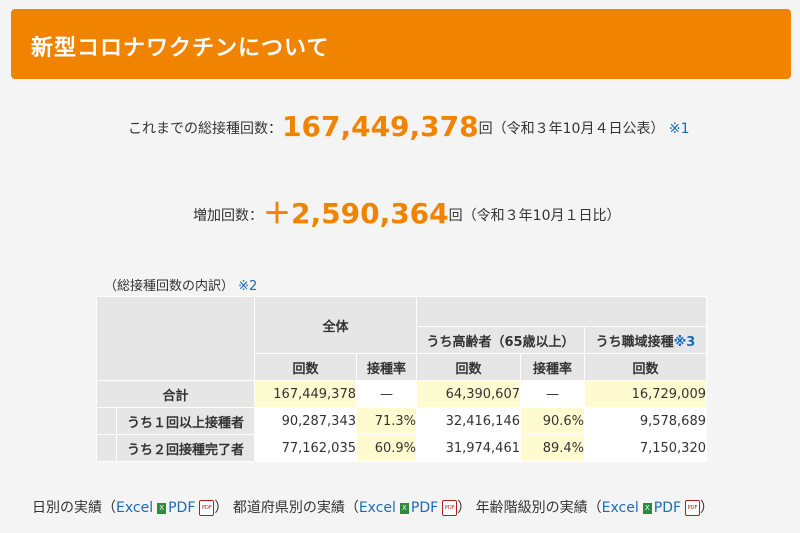  What do you see at coordinates (645, 394) in the screenshot?
I see `cell-work-count: 16,729,009` at bounding box center [645, 394].